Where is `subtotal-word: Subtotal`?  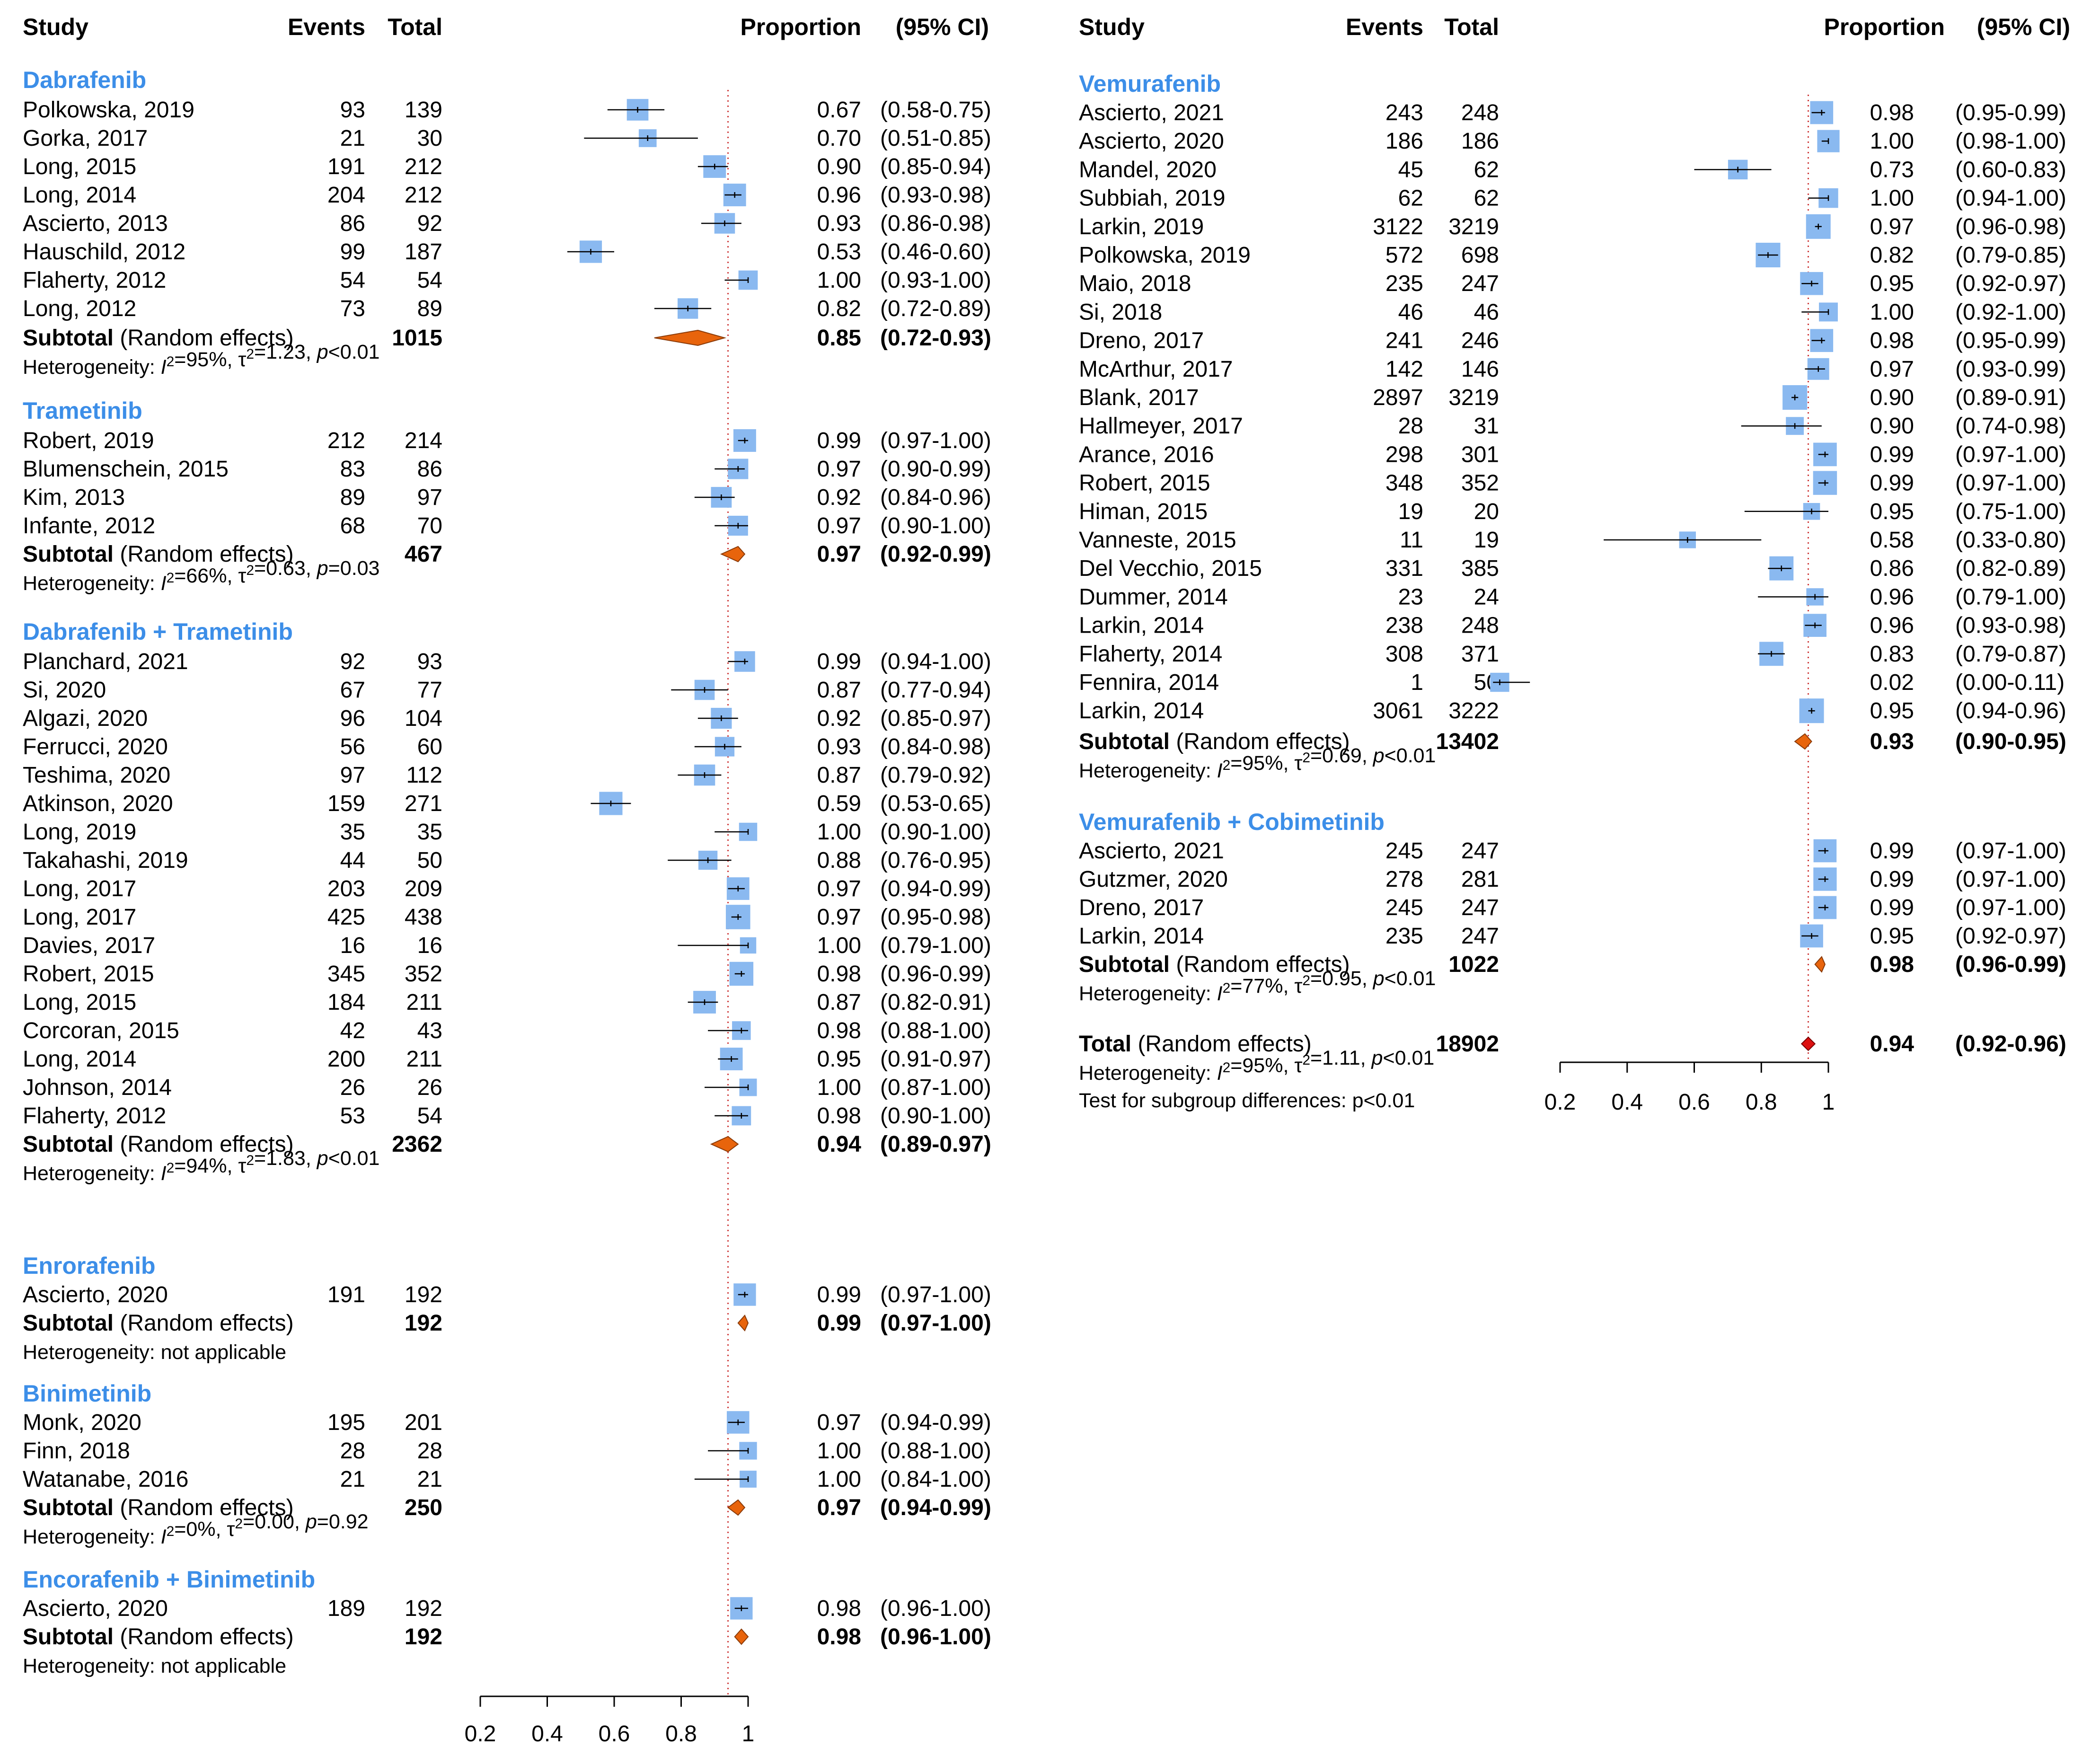
subtotal-word: Subtotal is located at coordinates (68, 1507).